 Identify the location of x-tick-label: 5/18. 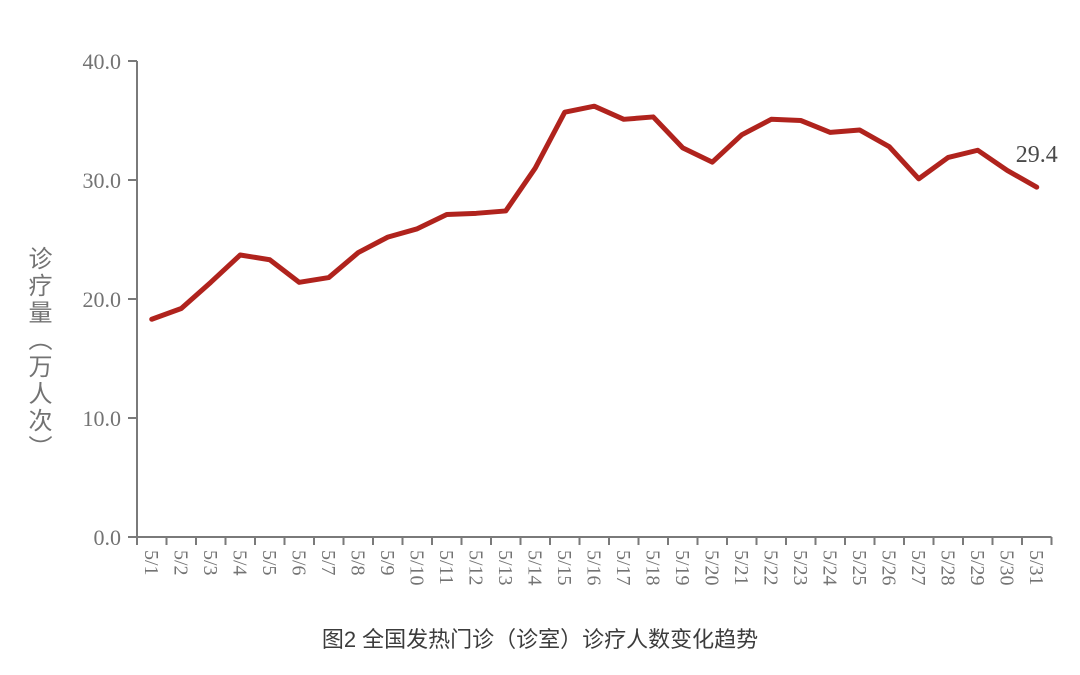
(652, 568).